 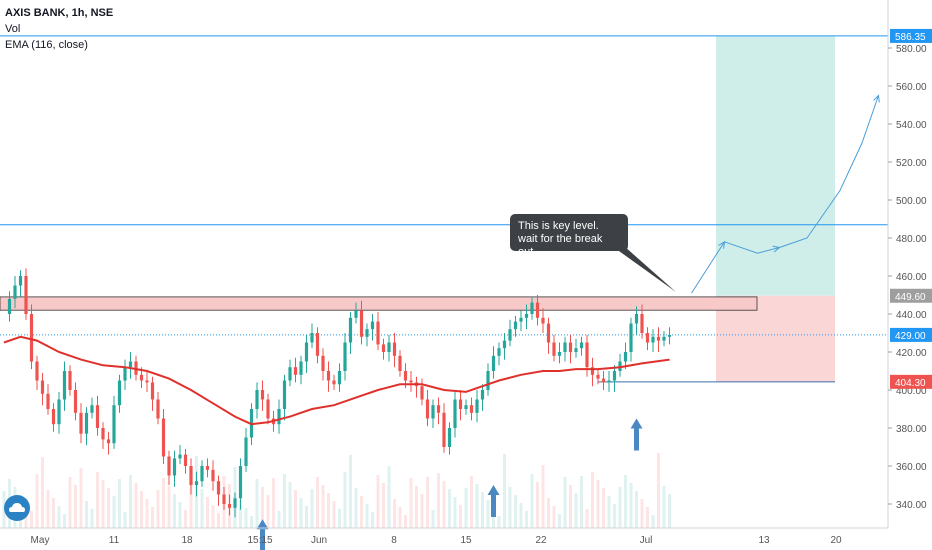 I want to click on x-tick-label-9: 13, so click(x=764, y=540).